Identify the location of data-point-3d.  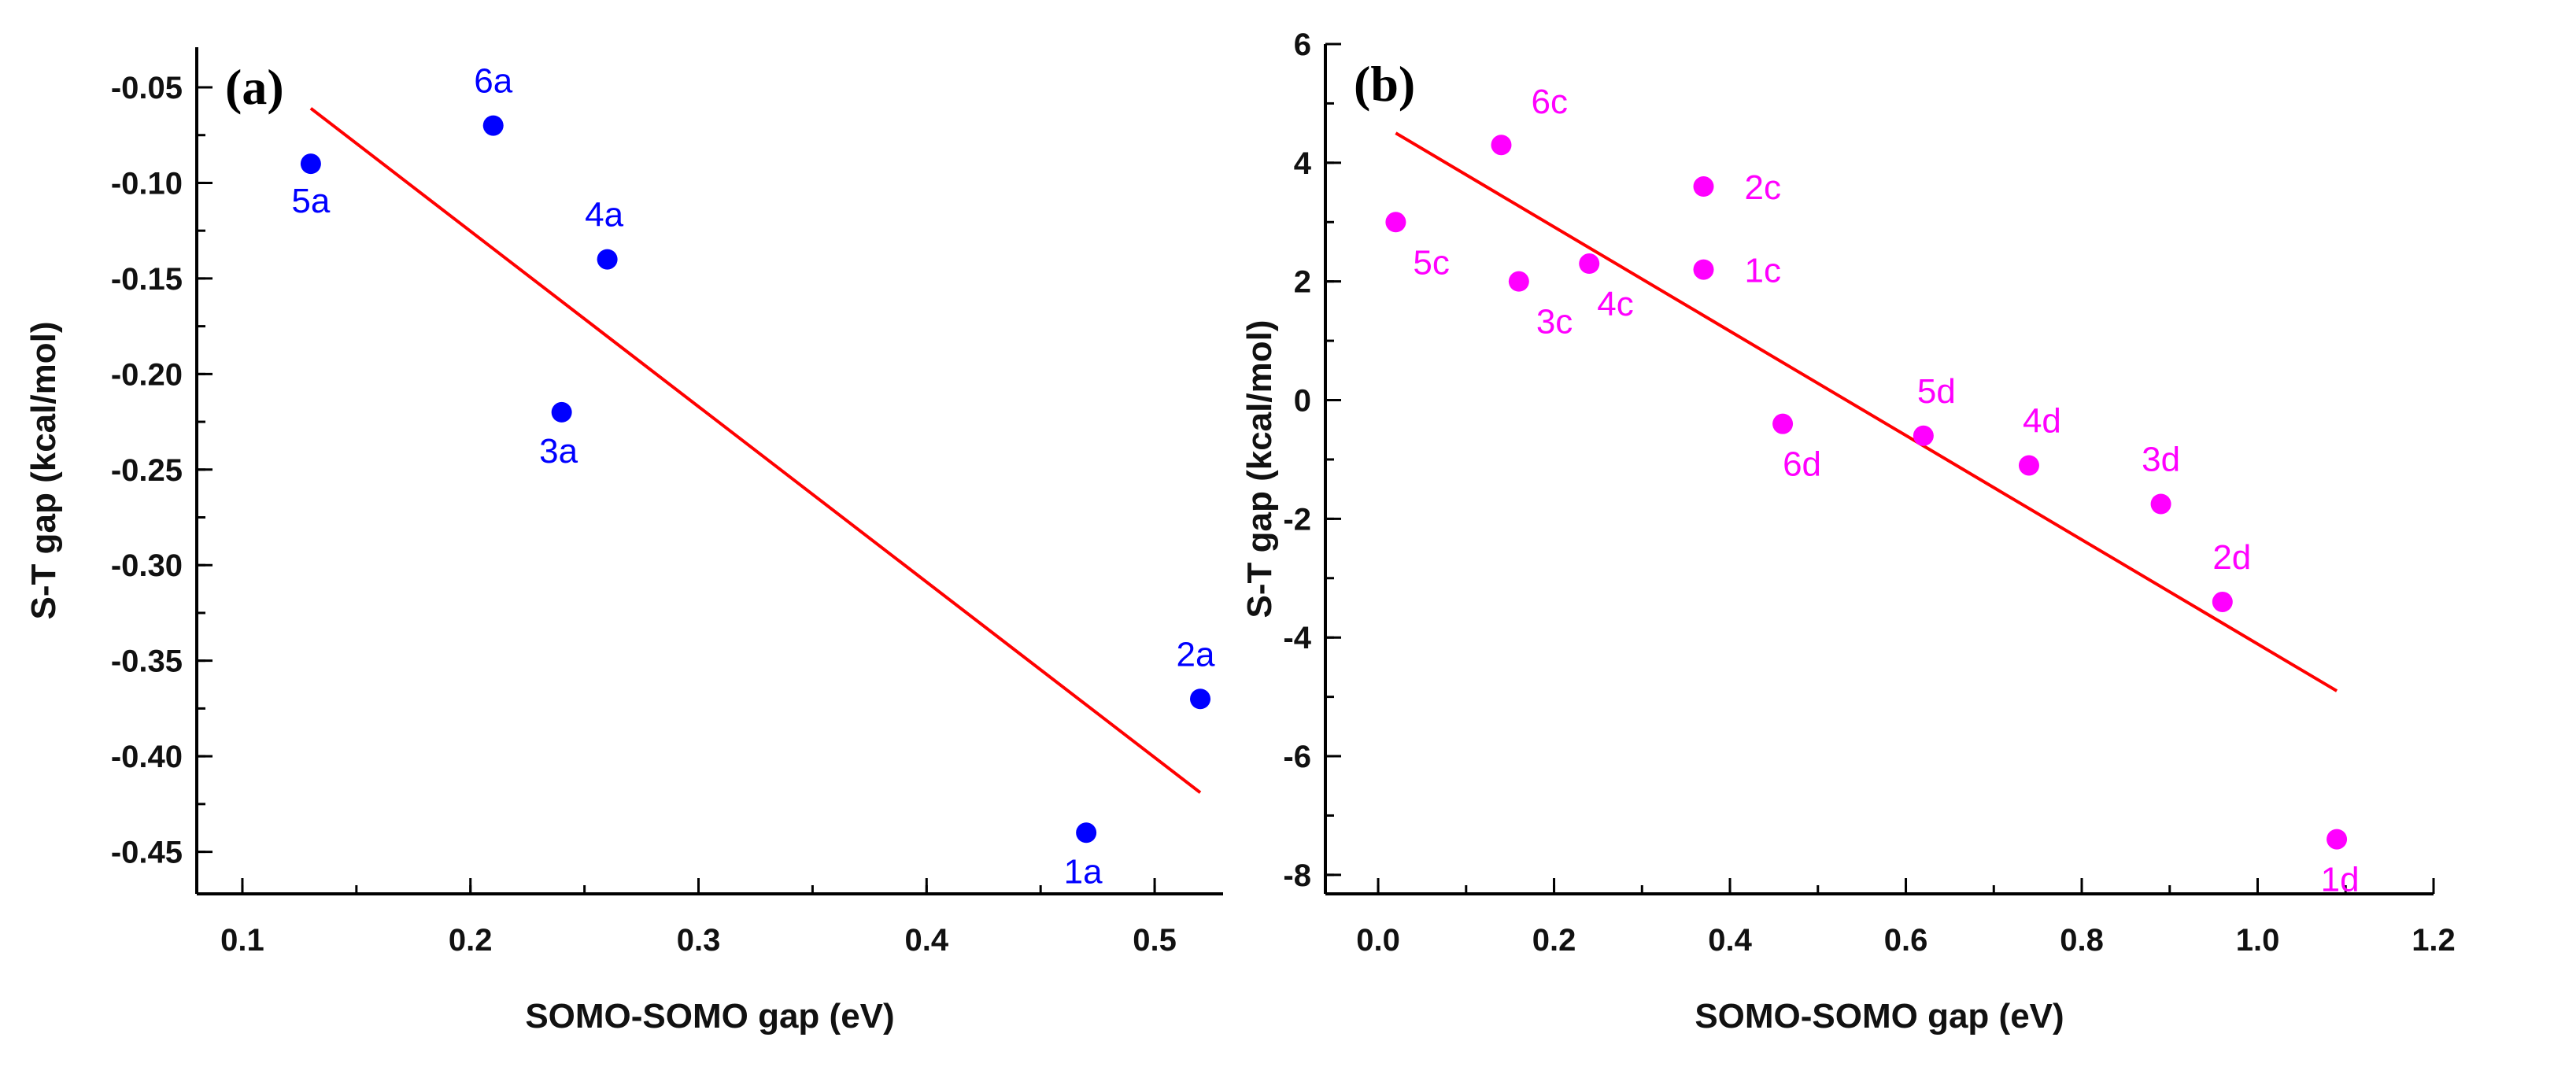
(2160, 504).